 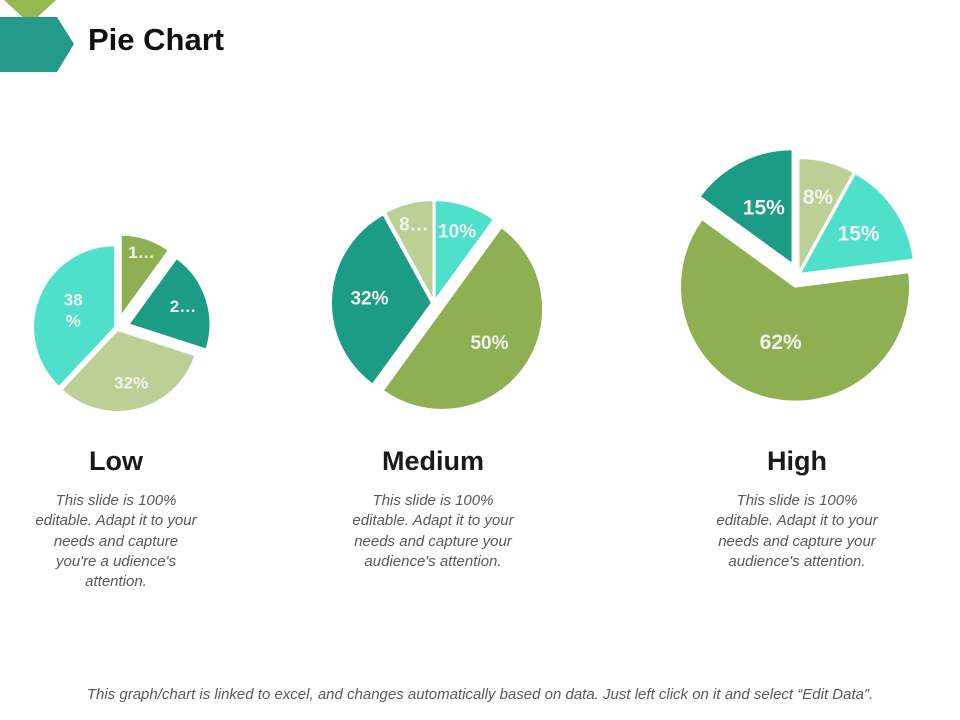 What do you see at coordinates (489, 343) in the screenshot?
I see `slice-label: 50%` at bounding box center [489, 343].